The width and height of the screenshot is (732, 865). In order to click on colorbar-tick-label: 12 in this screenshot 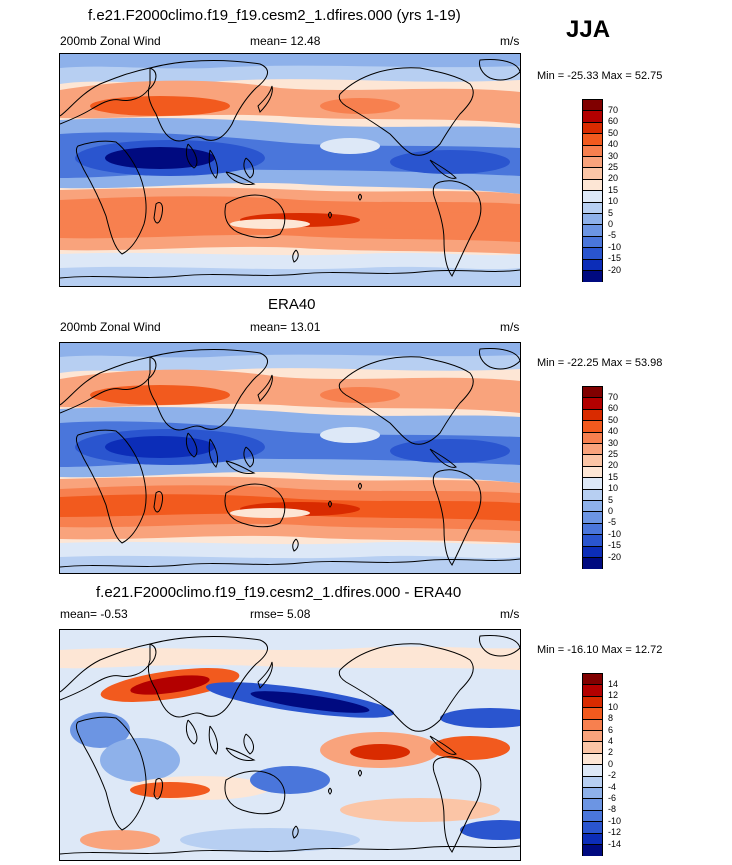, I will do `click(613, 695)`.